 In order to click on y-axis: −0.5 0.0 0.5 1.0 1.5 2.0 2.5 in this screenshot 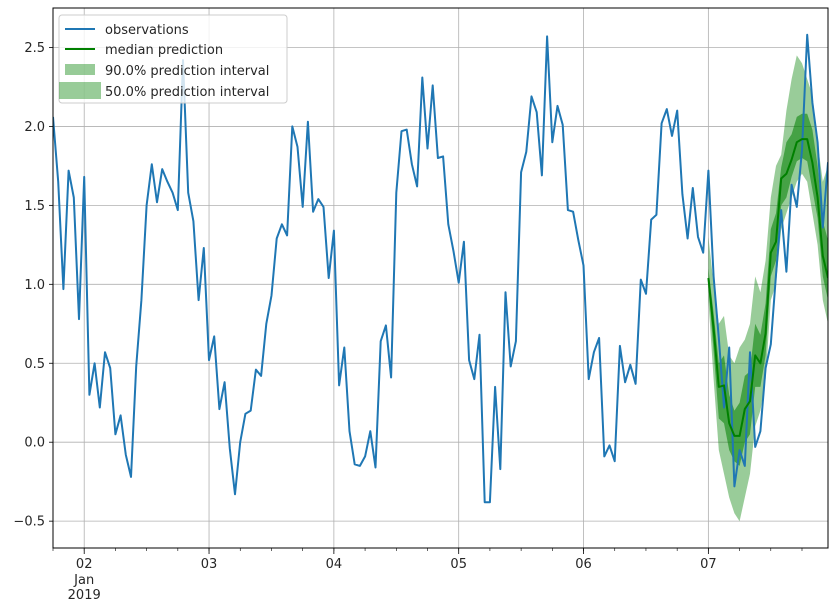, I will do `click(33, 285)`.